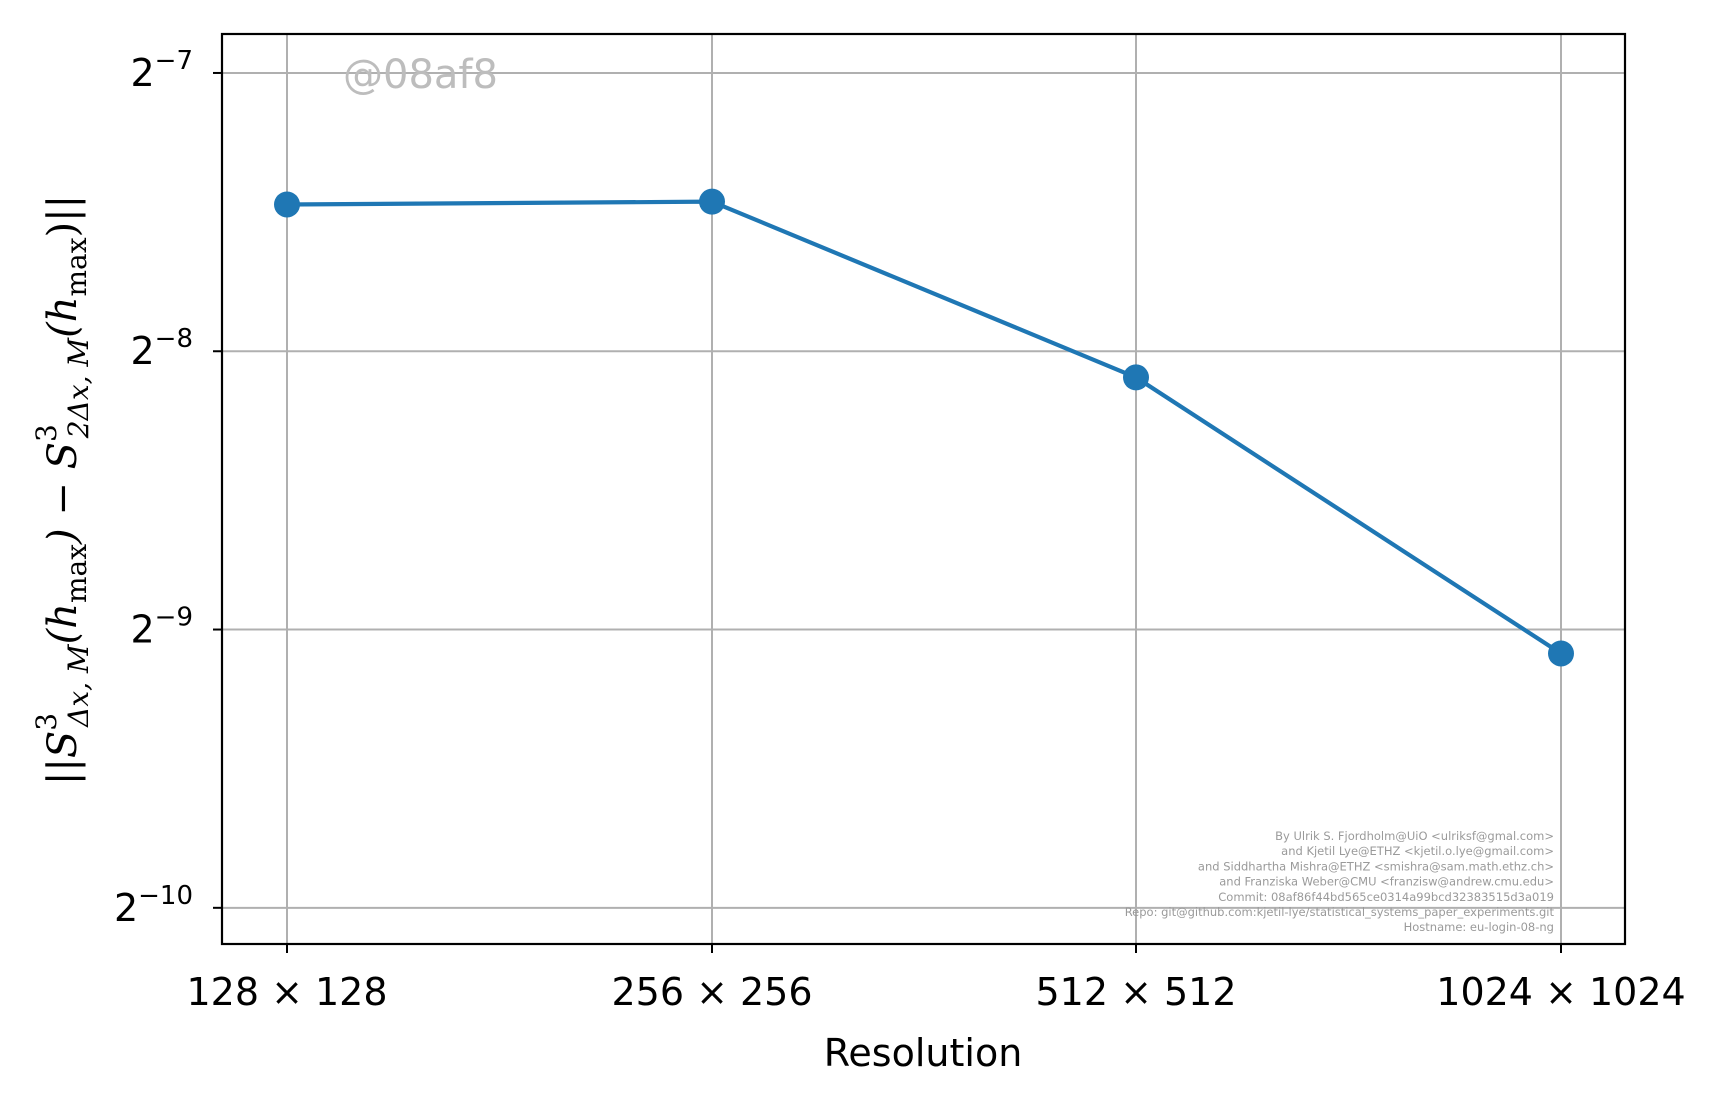 The height and width of the screenshot is (1099, 1714). Describe the element at coordinates (63, 216) in the screenshot. I see `ylabel-close: )||` at that location.